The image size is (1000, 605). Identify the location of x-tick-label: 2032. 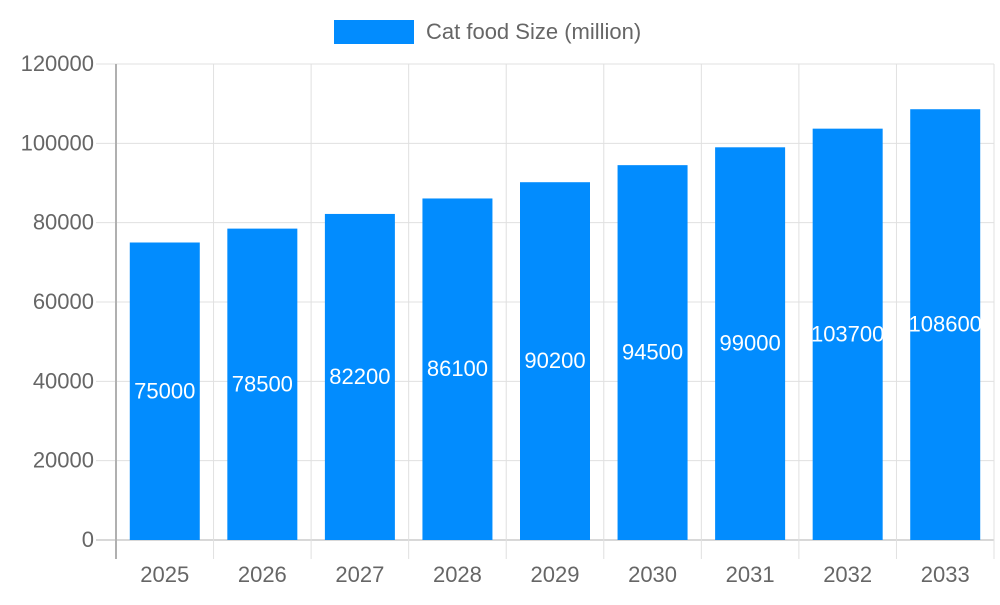
(847, 574).